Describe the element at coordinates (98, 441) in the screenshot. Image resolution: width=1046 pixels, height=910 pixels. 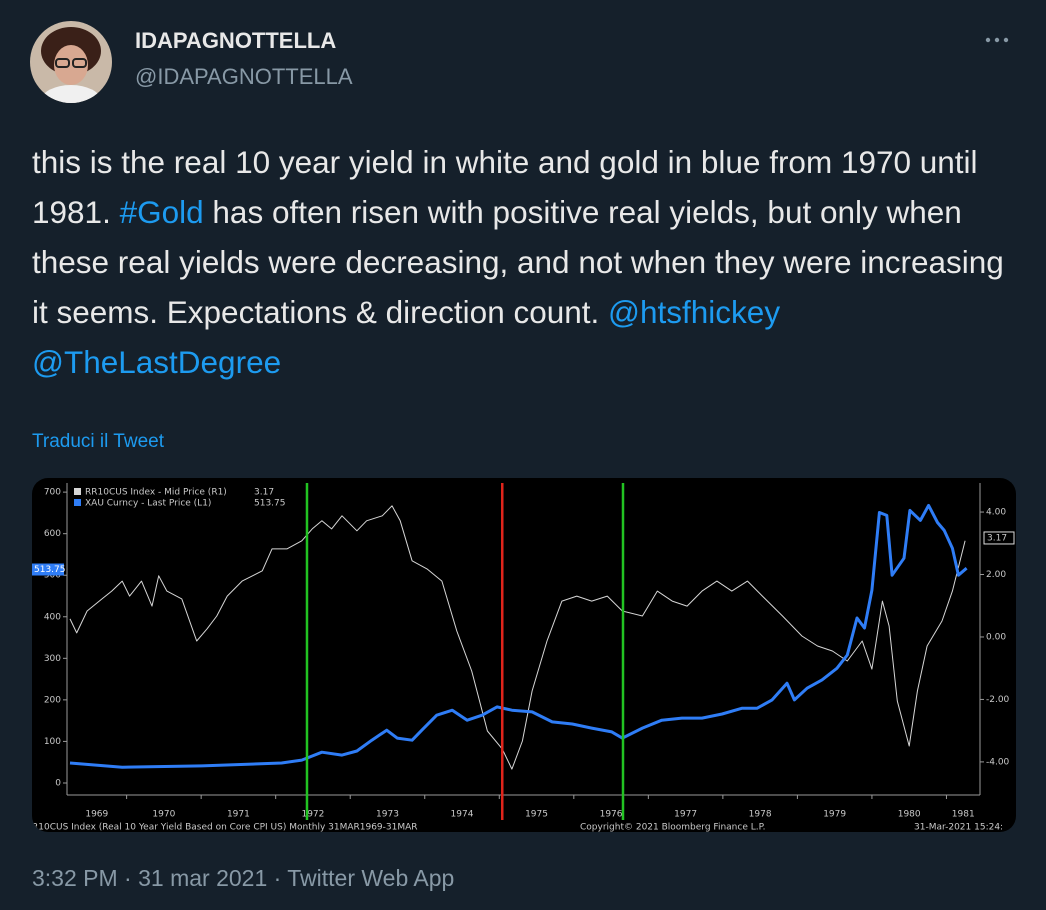
I see `translate-link: Traduci il Tweet` at that location.